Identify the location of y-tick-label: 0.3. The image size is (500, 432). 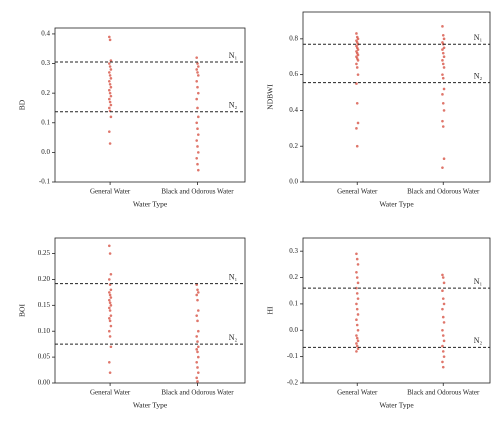
(45, 63).